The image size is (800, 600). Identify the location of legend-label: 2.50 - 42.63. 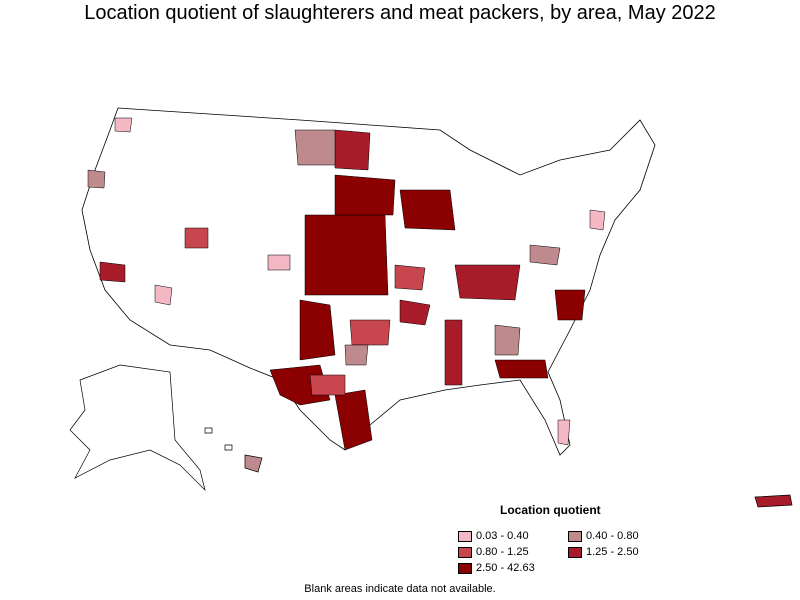
(505, 568).